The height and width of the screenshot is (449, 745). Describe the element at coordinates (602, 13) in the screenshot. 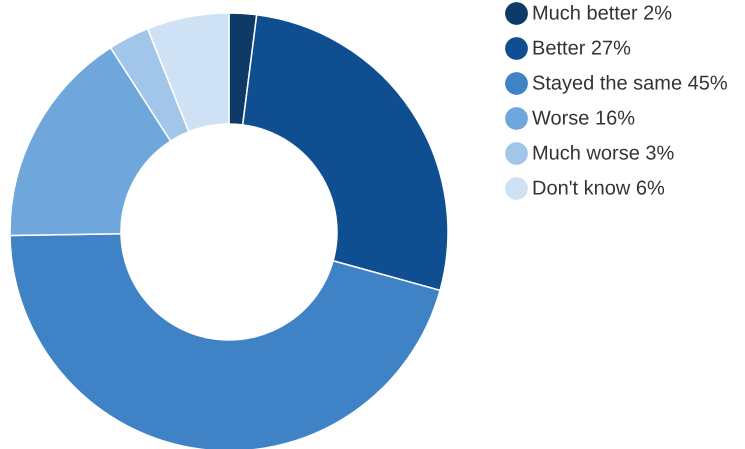

I see `legend-label: Much better 2%` at that location.